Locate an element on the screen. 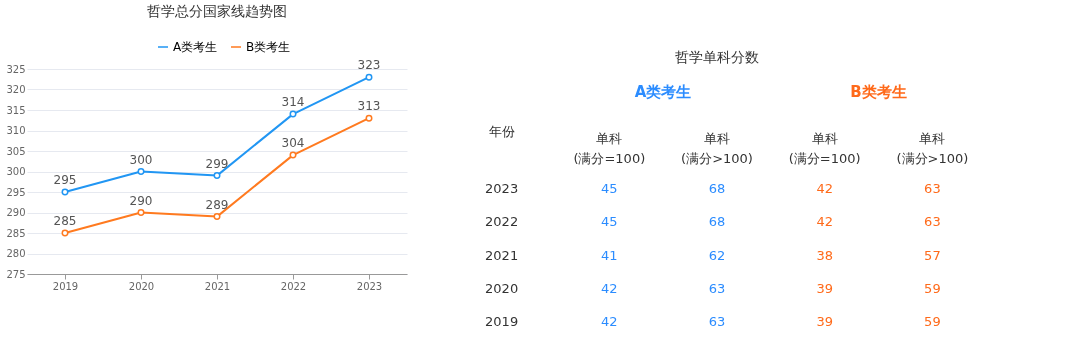  data-label: 290 is located at coordinates (141, 200).